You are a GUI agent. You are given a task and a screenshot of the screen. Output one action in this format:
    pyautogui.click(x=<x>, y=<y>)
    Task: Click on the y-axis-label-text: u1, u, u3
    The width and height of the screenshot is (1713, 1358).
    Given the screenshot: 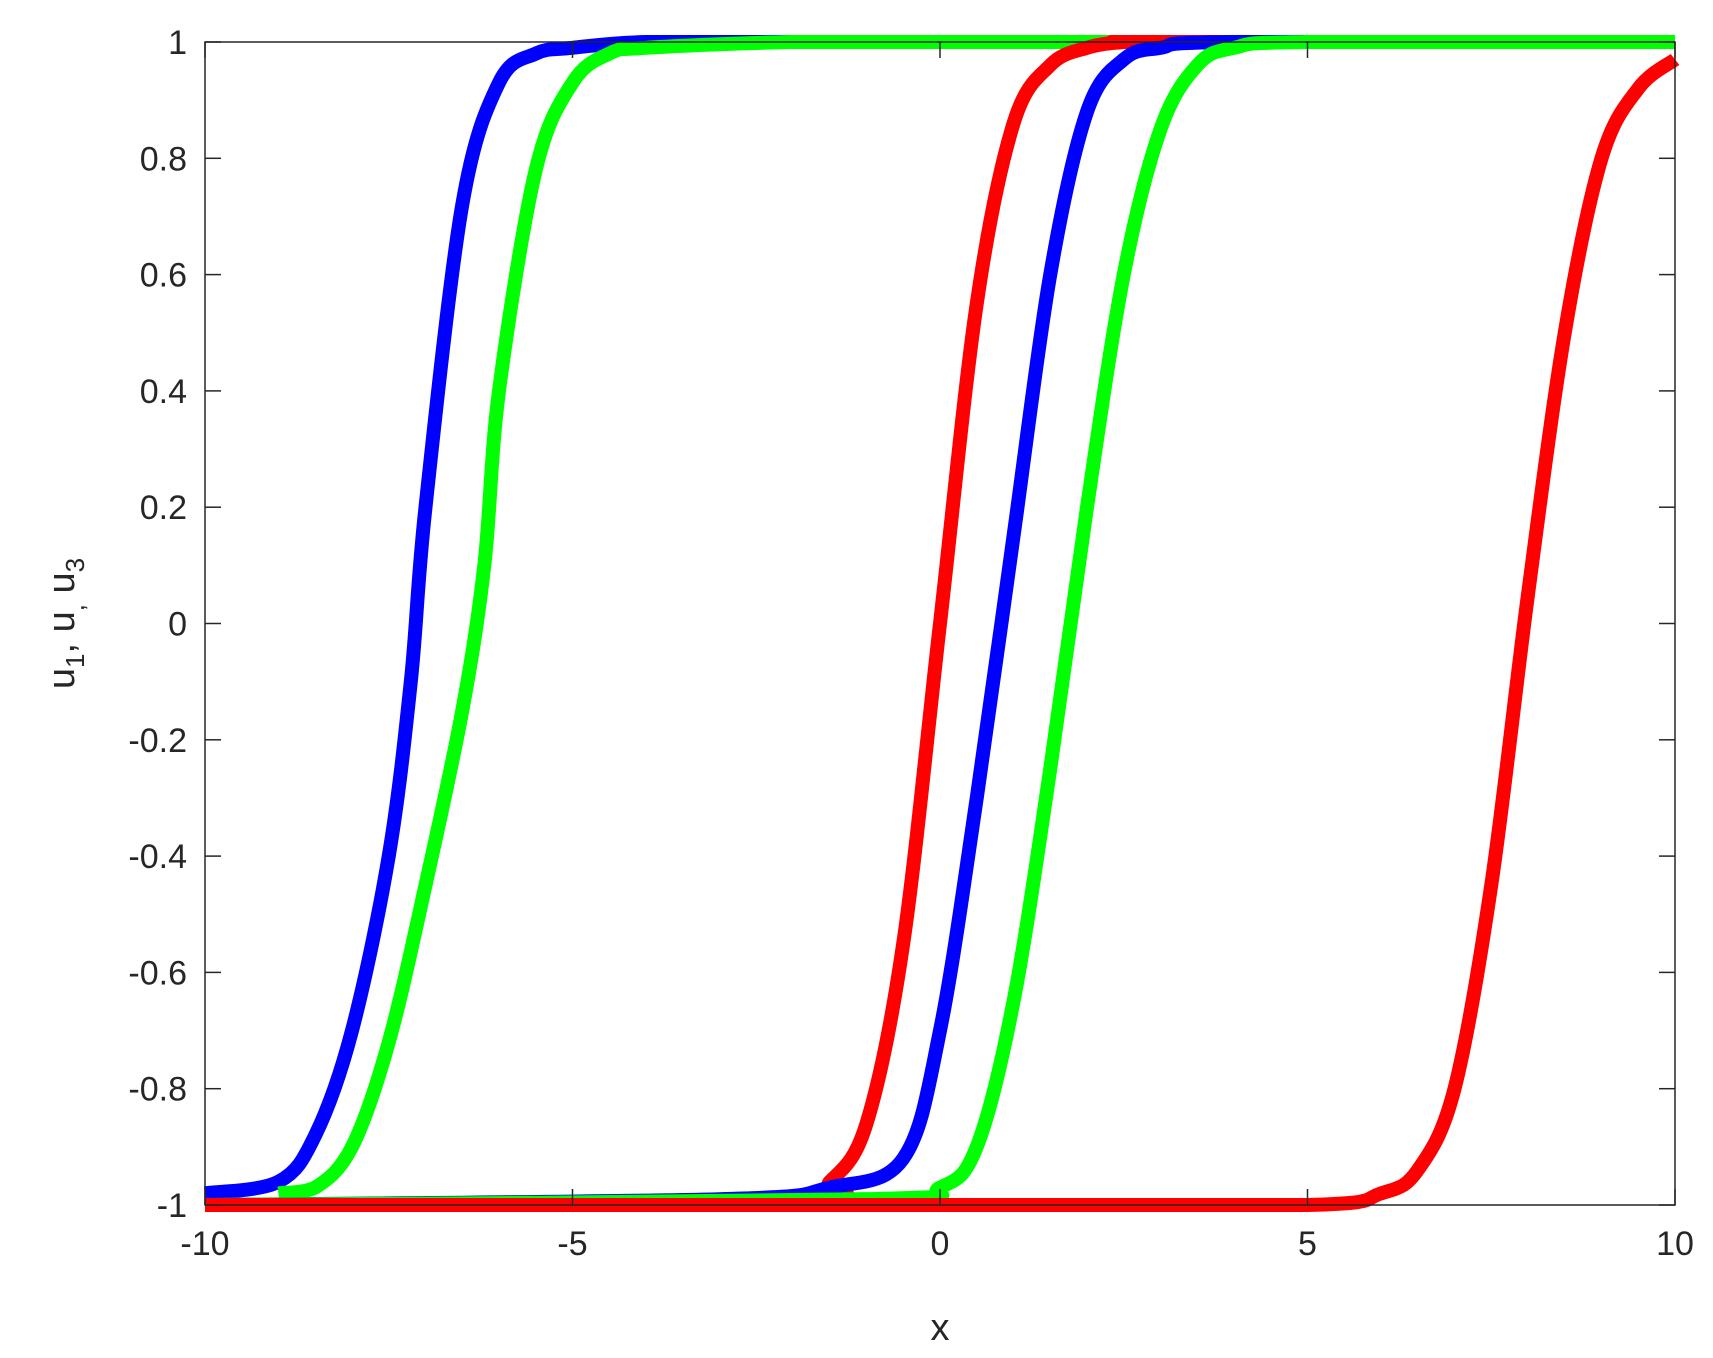 What is the action you would take?
    pyautogui.click(x=65, y=623)
    